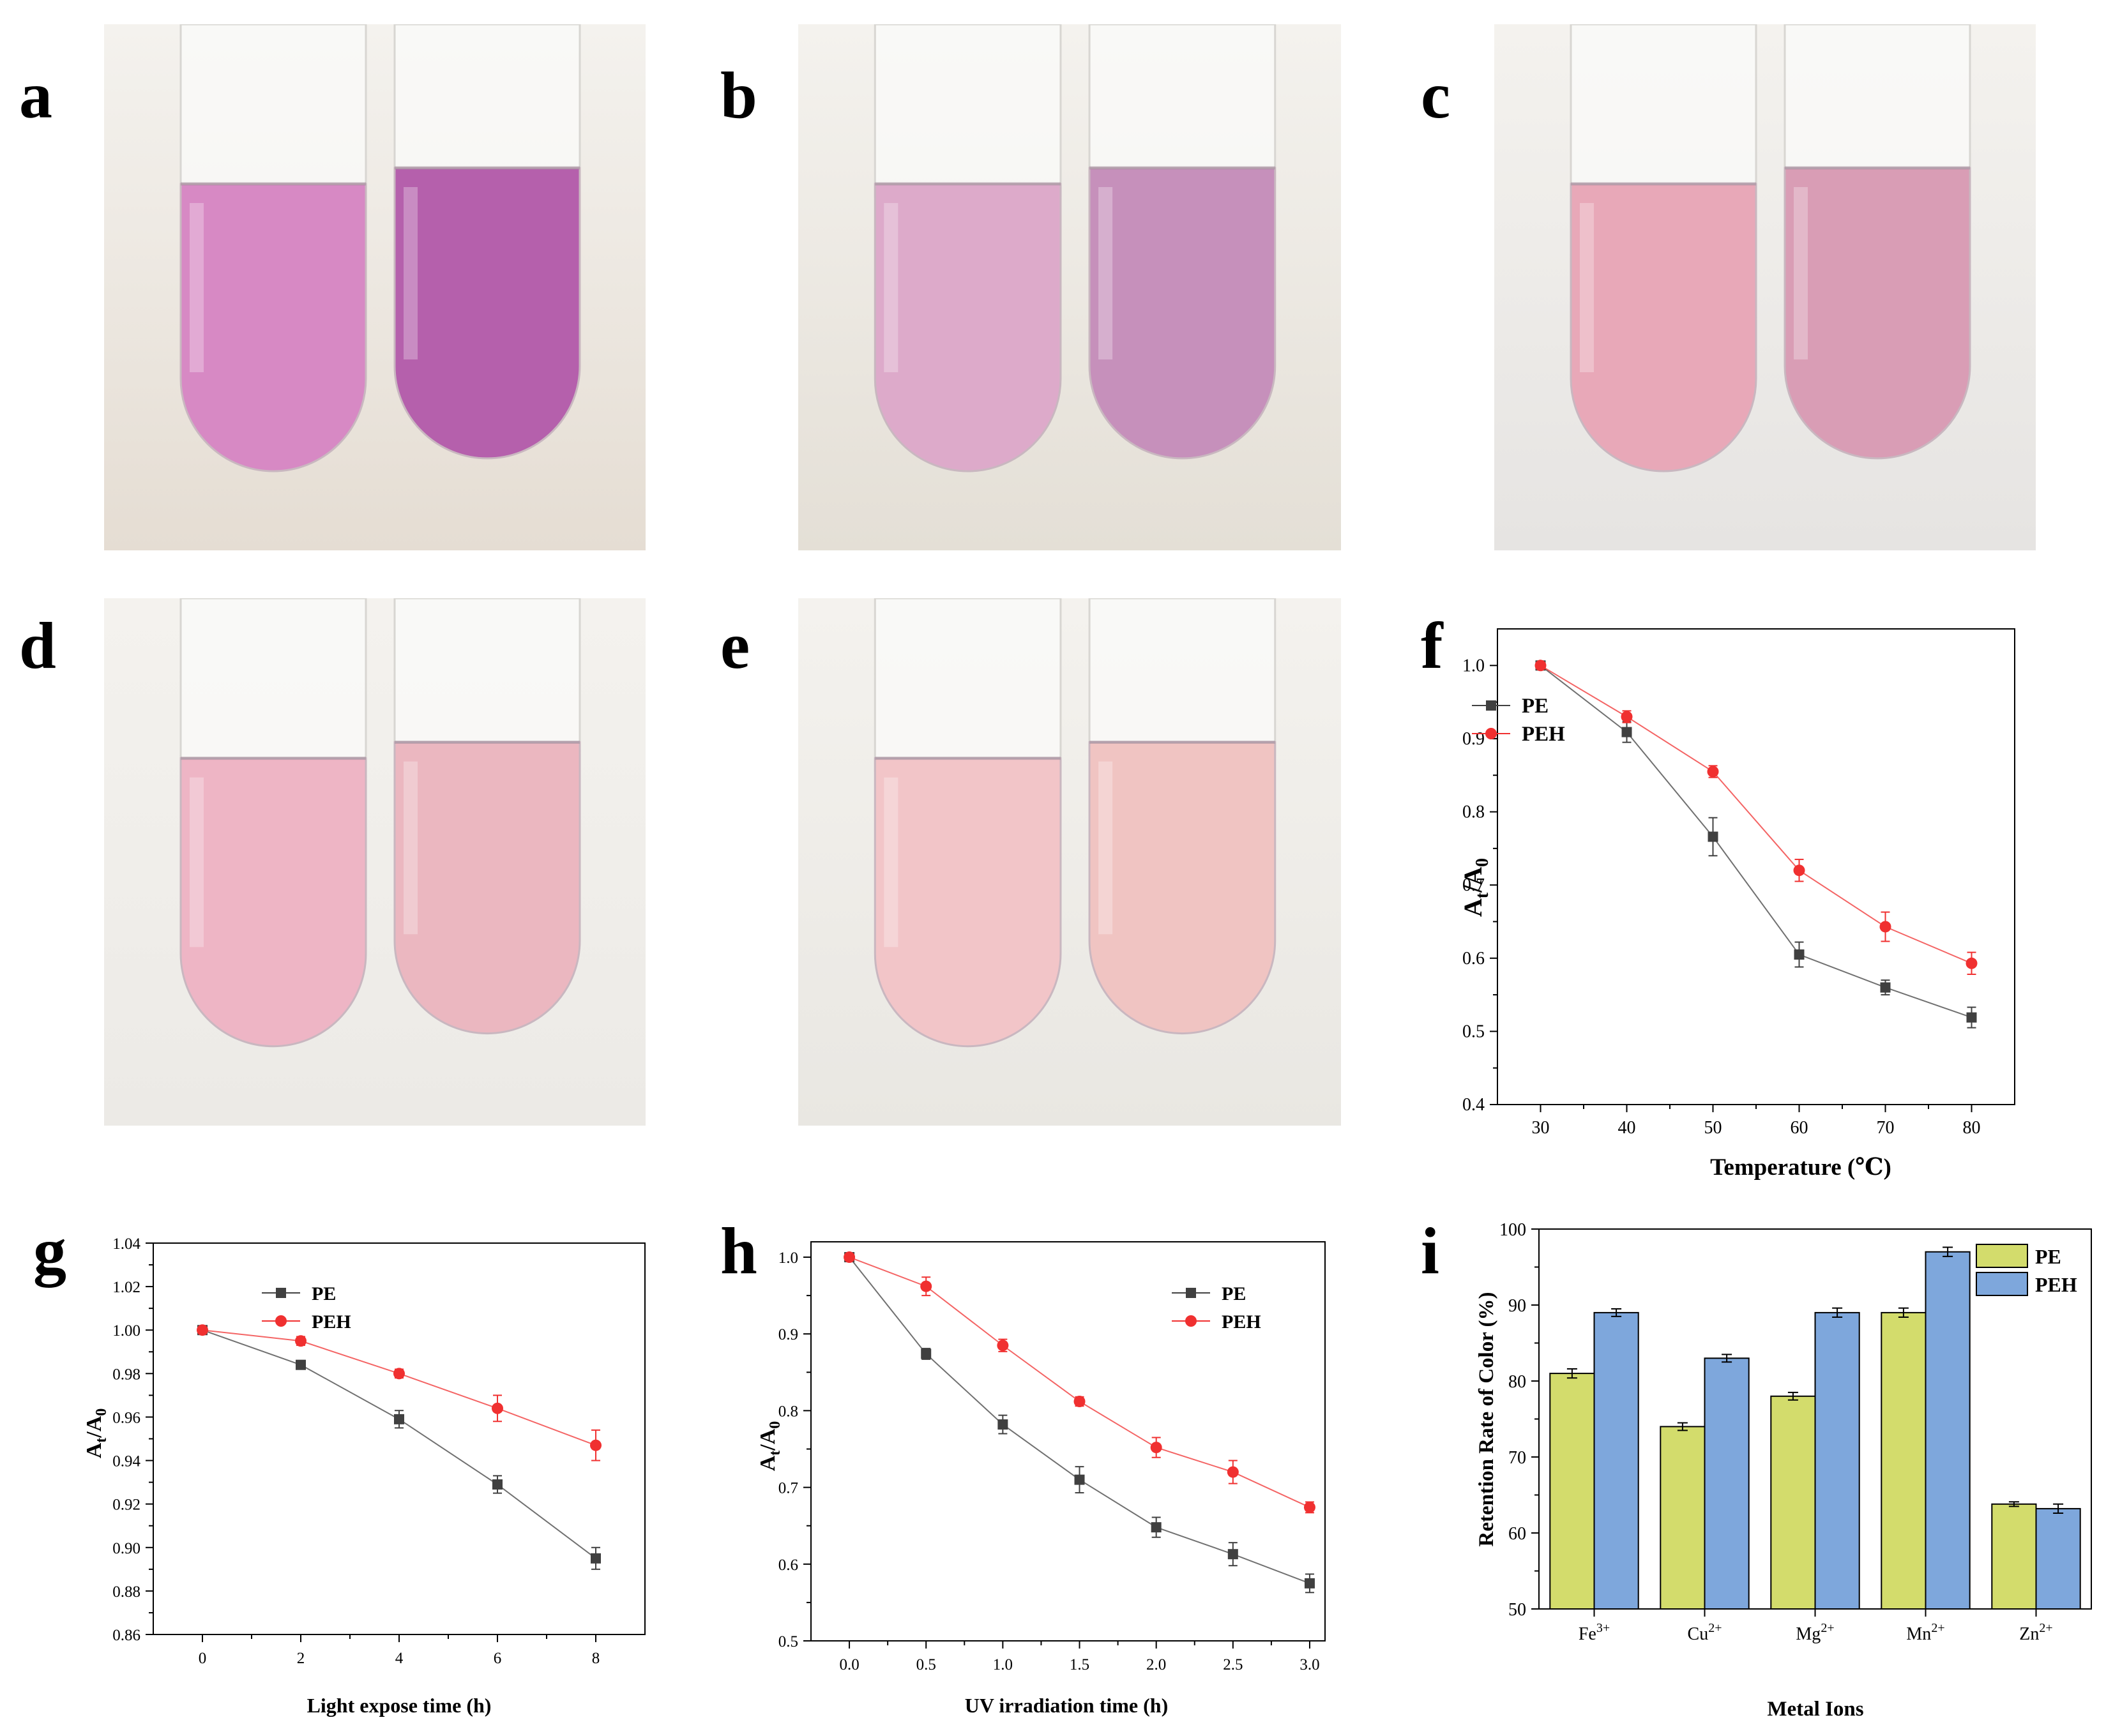  What do you see at coordinates (126, 1374) in the screenshot?
I see `y-tick-label: 0.98` at bounding box center [126, 1374].